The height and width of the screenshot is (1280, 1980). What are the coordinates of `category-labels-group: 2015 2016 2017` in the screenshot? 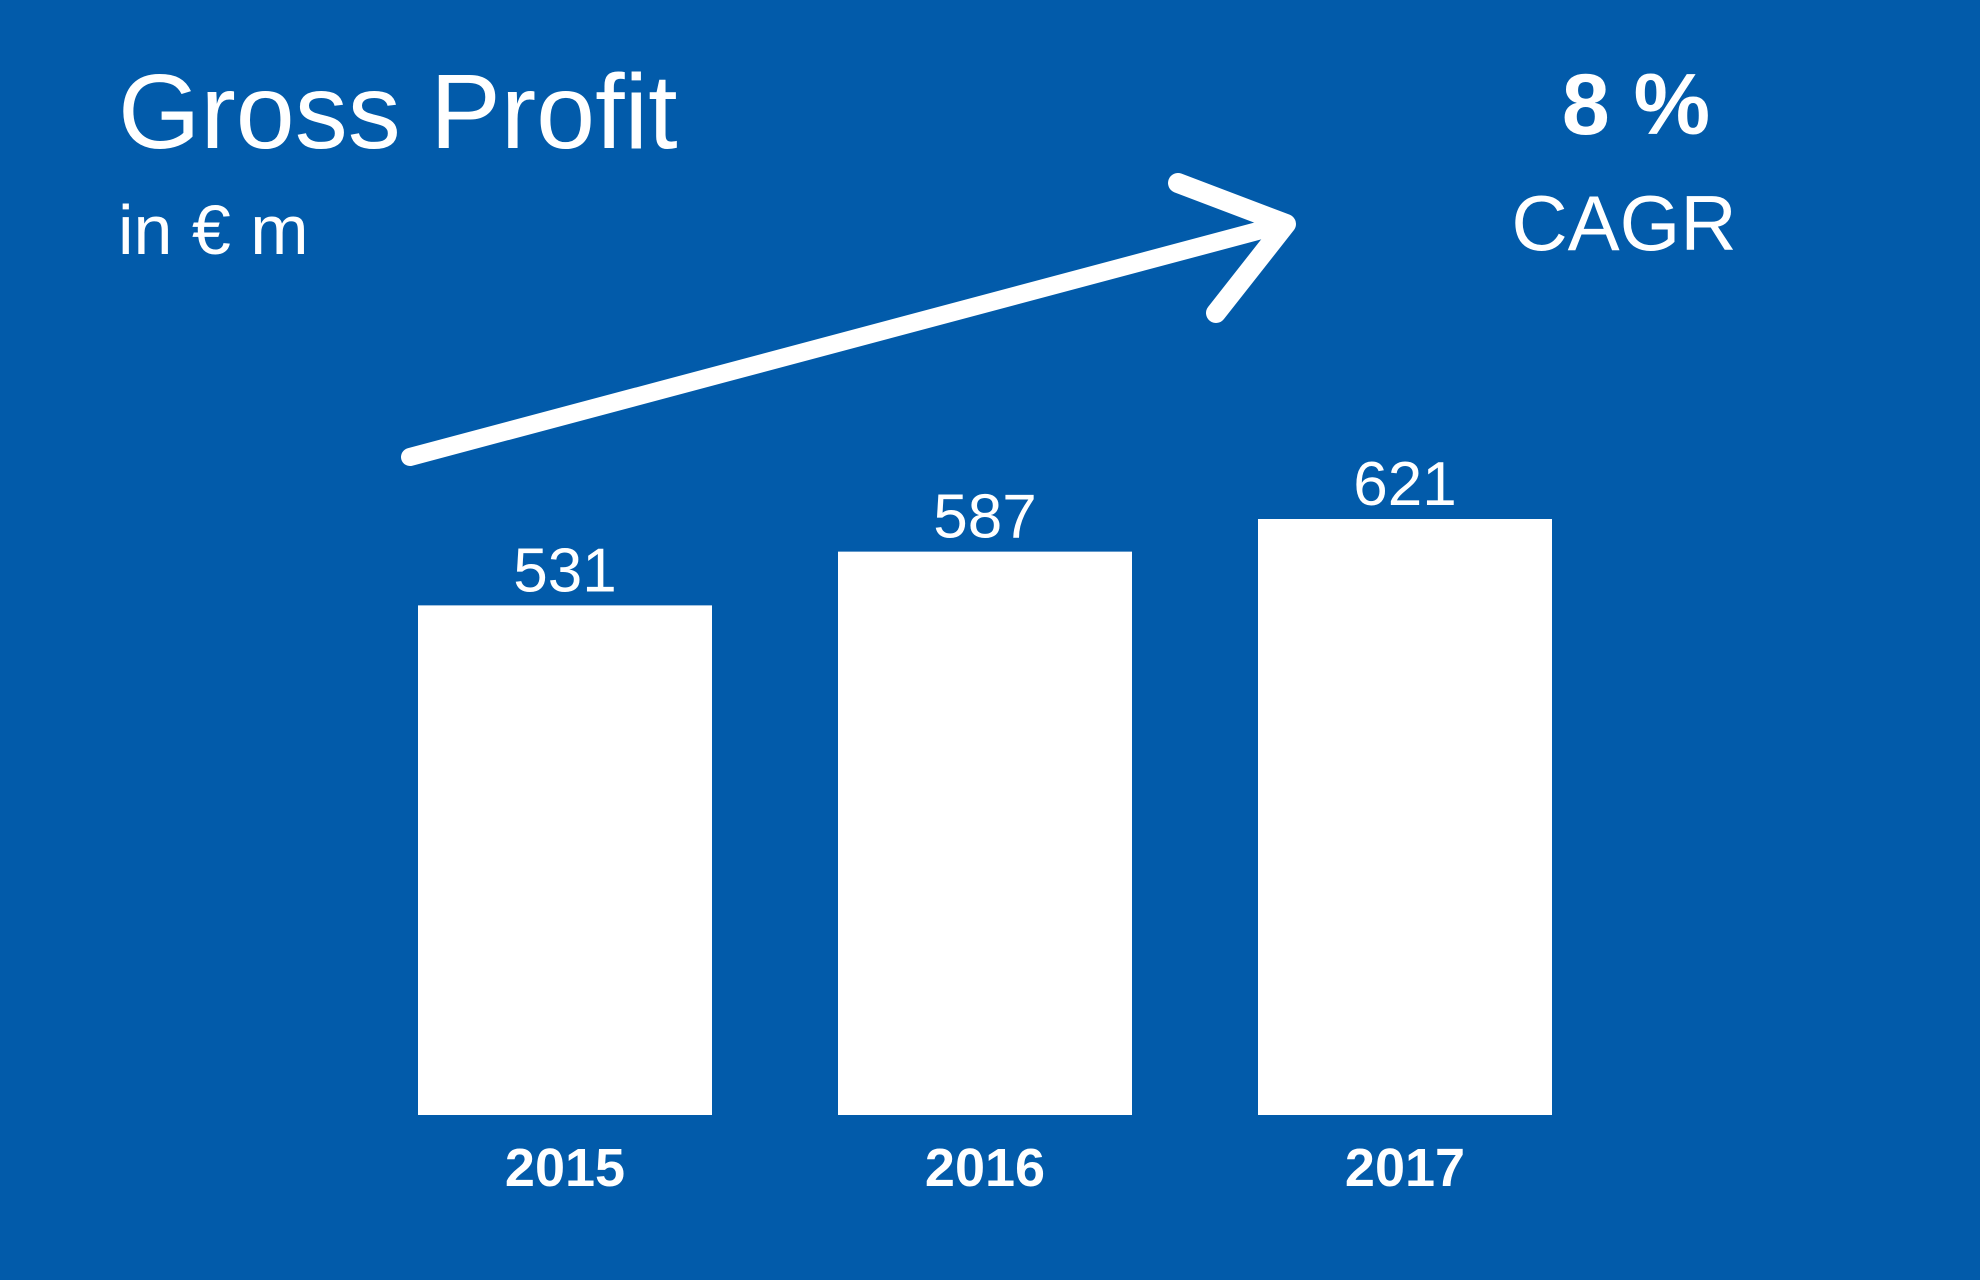 It's located at (985, 1168).